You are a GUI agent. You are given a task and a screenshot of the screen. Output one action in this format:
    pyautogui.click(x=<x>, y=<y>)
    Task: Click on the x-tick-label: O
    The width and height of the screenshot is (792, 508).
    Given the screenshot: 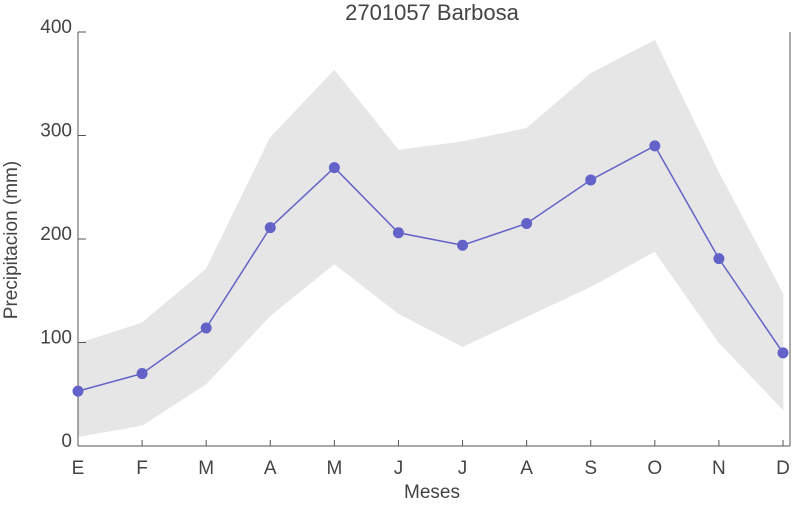 What is the action you would take?
    pyautogui.click(x=654, y=468)
    